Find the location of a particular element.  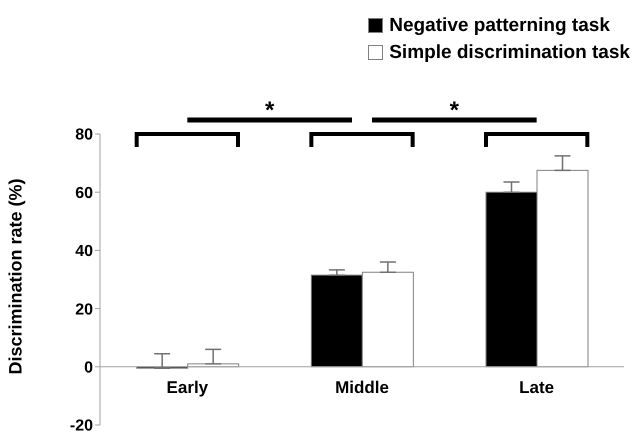

y-tick-label: 40 is located at coordinates (84, 251).